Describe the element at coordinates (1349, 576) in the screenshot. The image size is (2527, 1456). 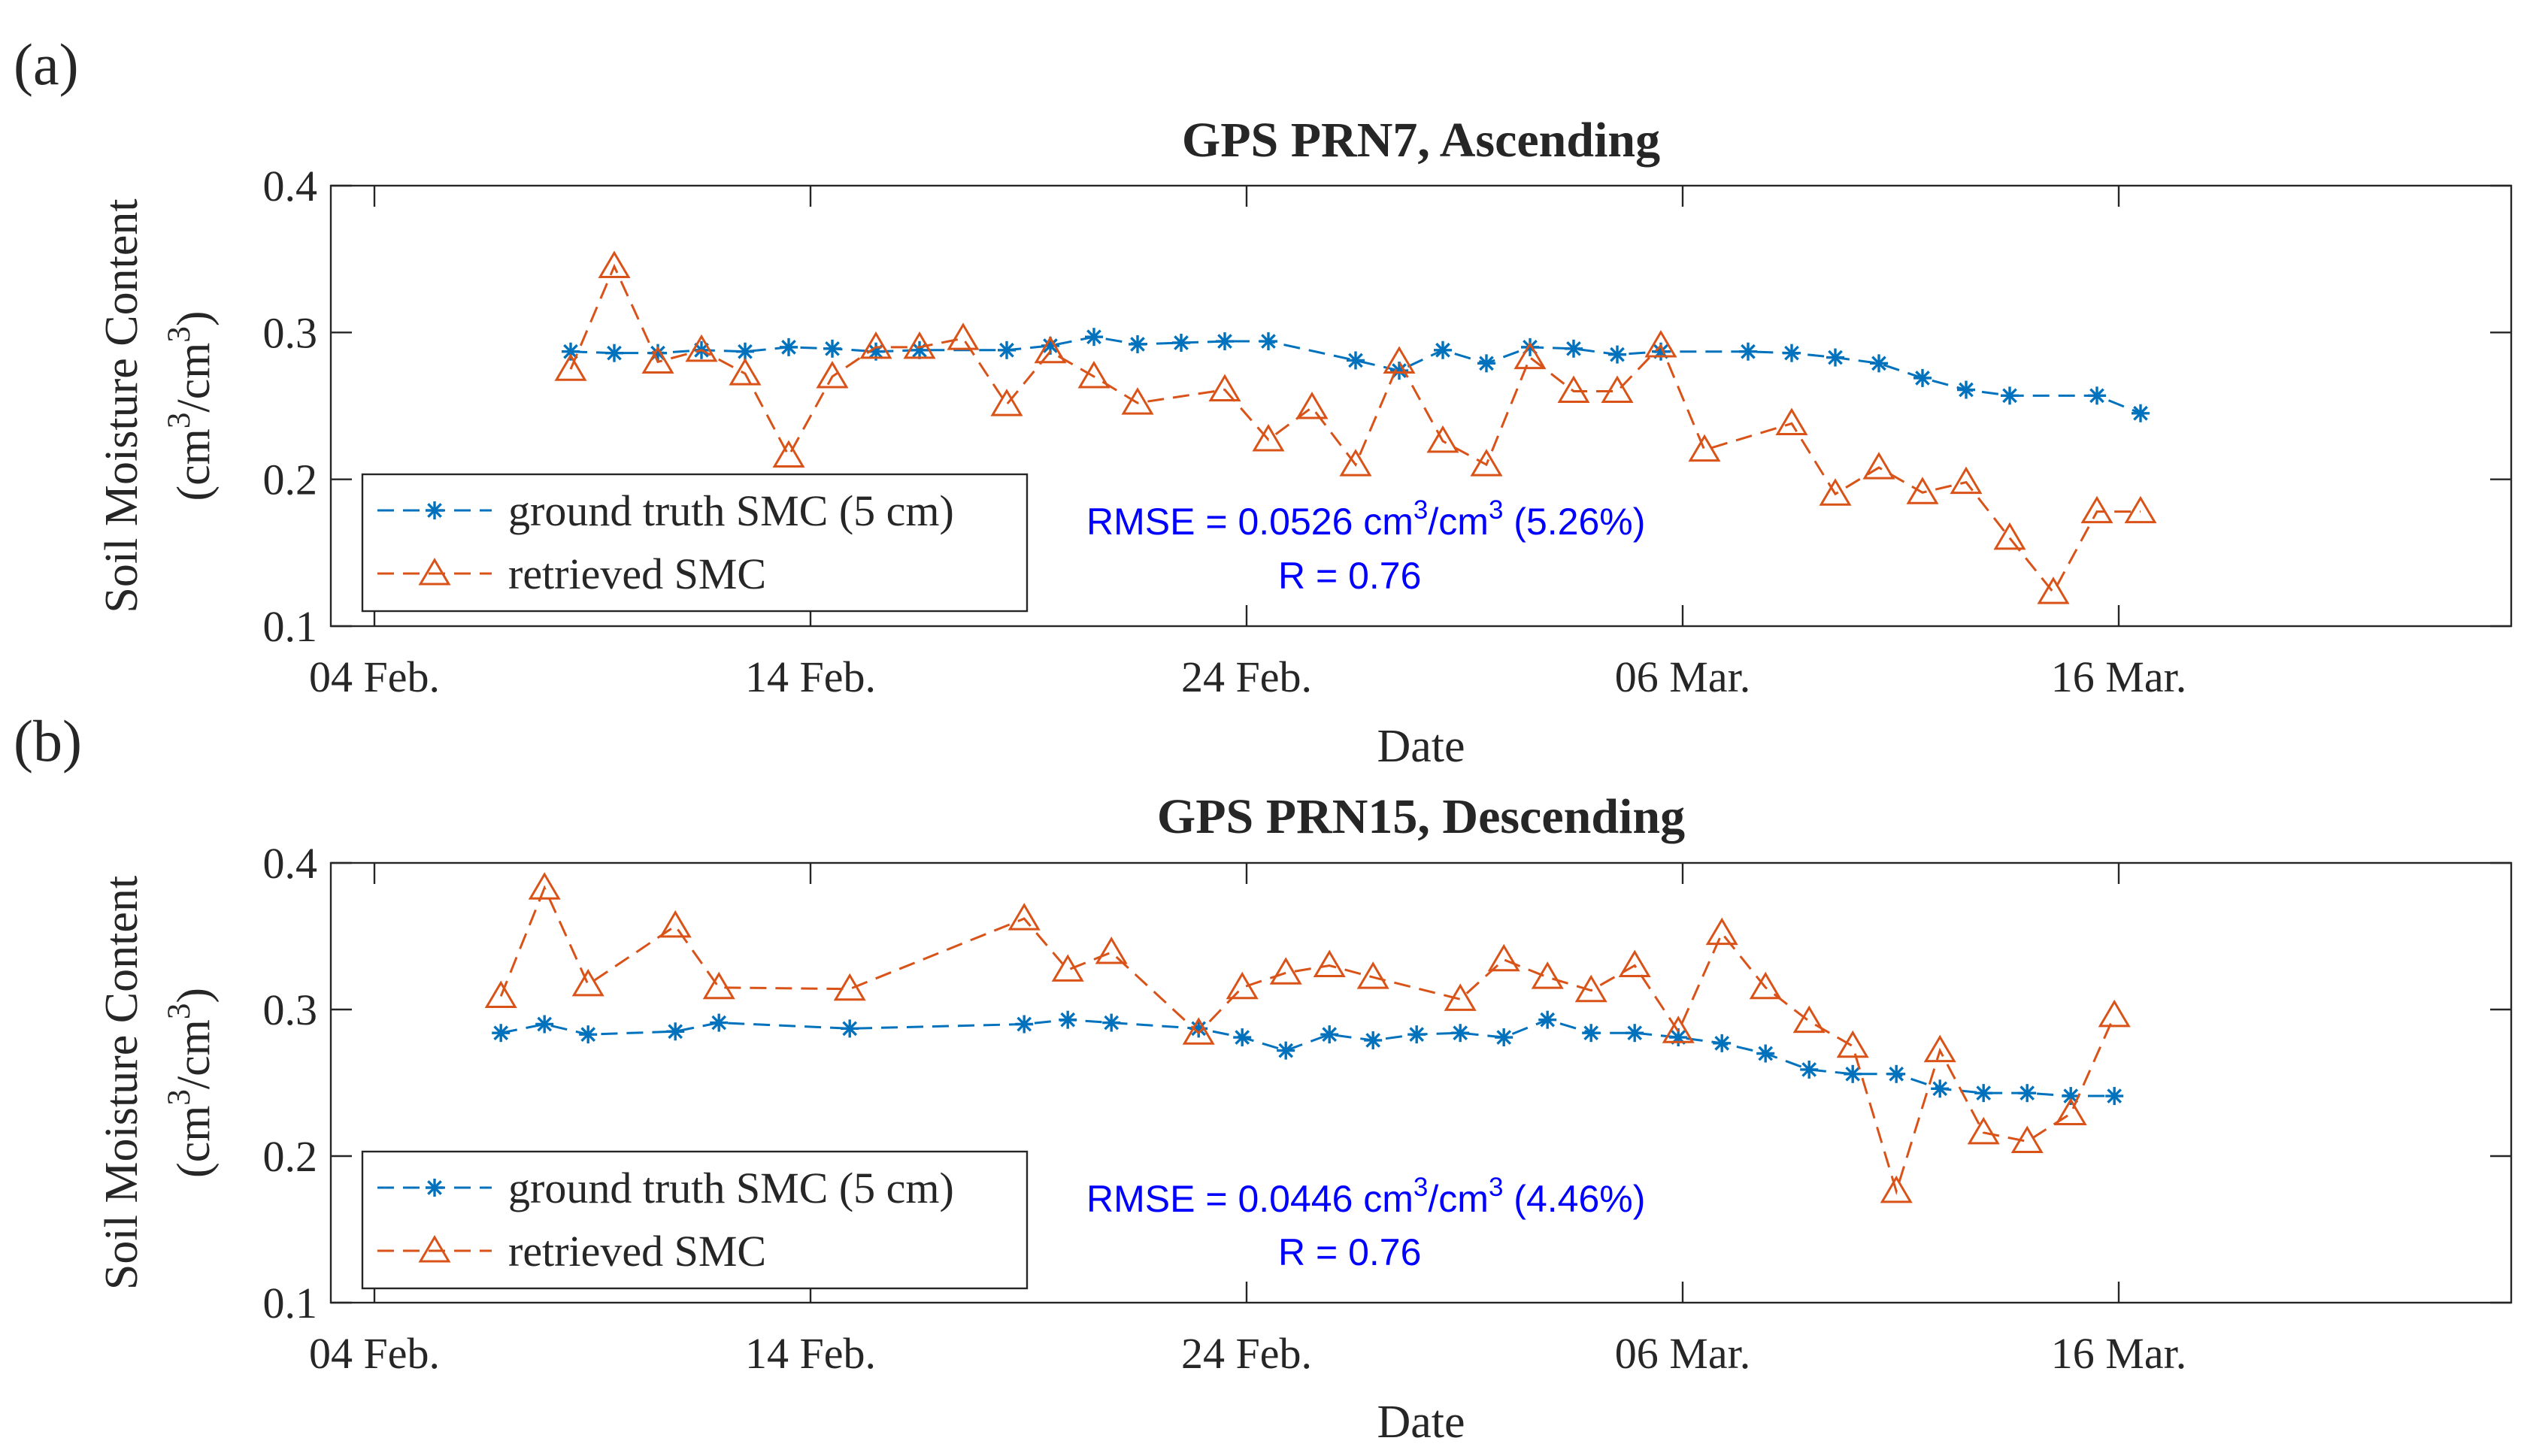
I see `r-annotation: R = 0.76` at that location.